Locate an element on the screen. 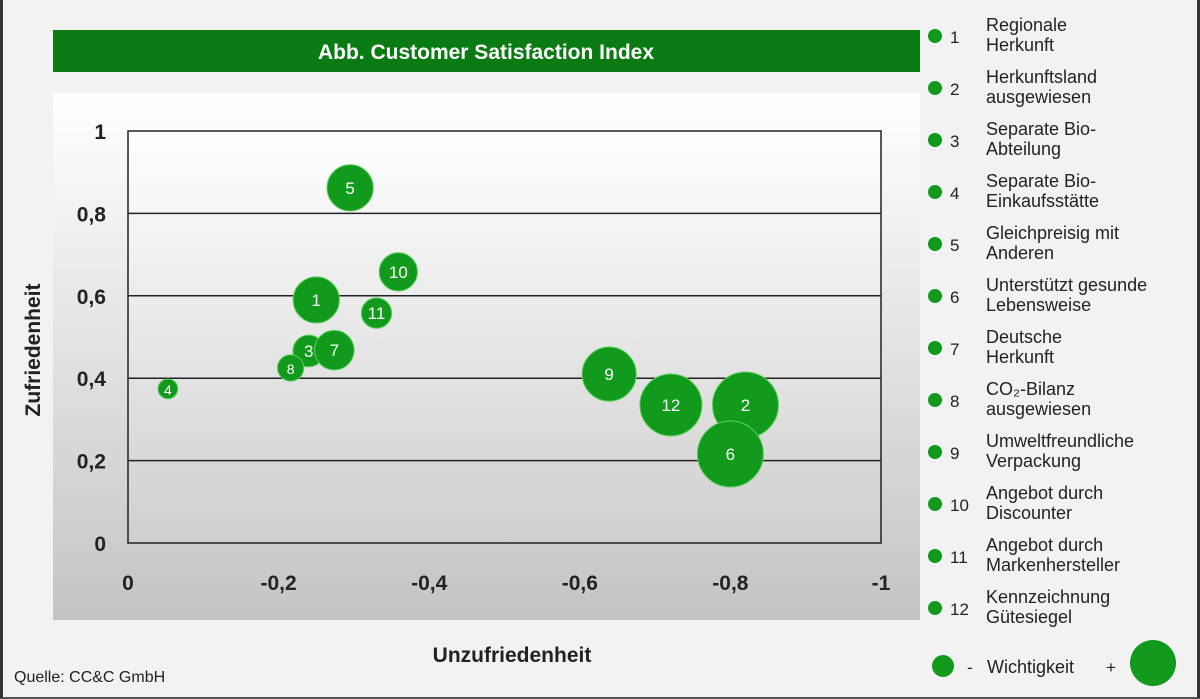 This screenshot has height=699, width=1200. bubble-label: 11 is located at coordinates (377, 313).